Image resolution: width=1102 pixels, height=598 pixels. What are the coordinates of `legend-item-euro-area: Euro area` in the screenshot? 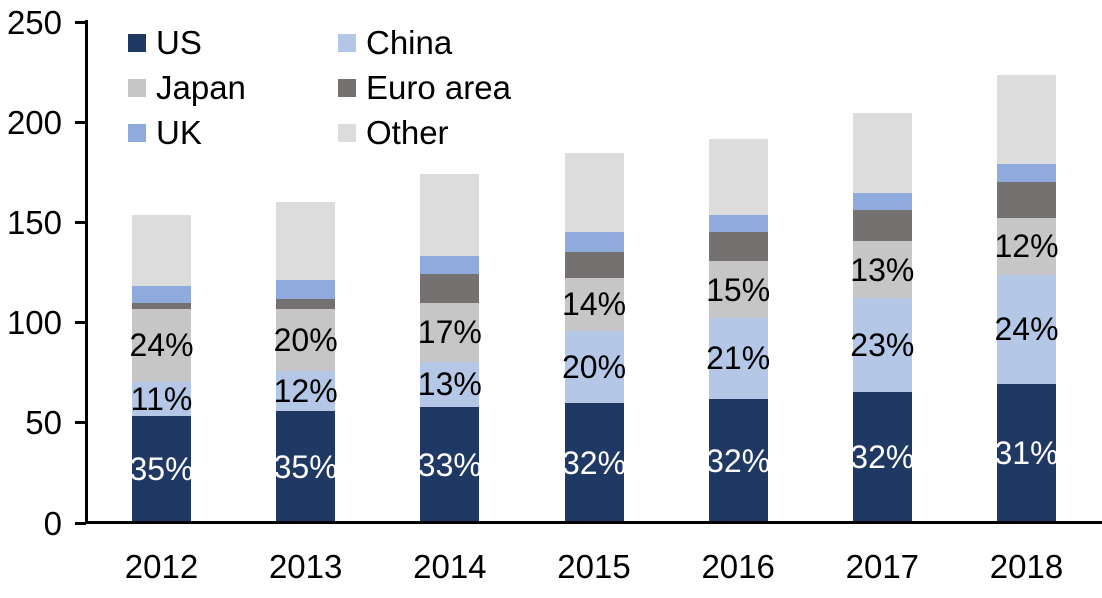 It's located at (424, 87).